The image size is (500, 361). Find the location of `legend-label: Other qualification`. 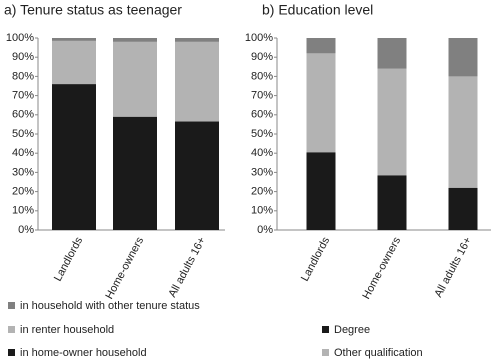

legend-label: Other qualification is located at coordinates (378, 353).